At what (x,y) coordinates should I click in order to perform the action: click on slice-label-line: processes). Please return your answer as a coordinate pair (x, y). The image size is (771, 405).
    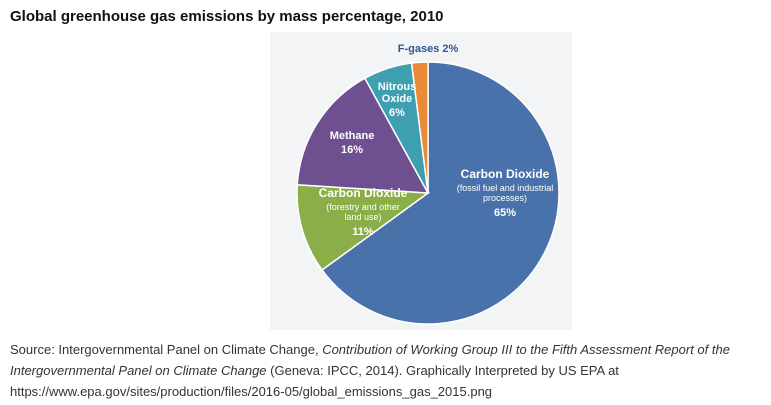
    Looking at the image, I should click on (505, 198).